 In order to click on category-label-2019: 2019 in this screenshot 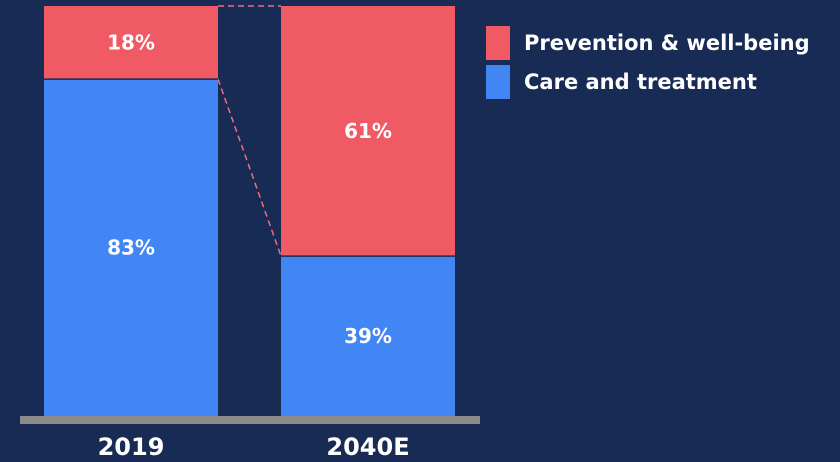, I will do `click(131, 447)`.